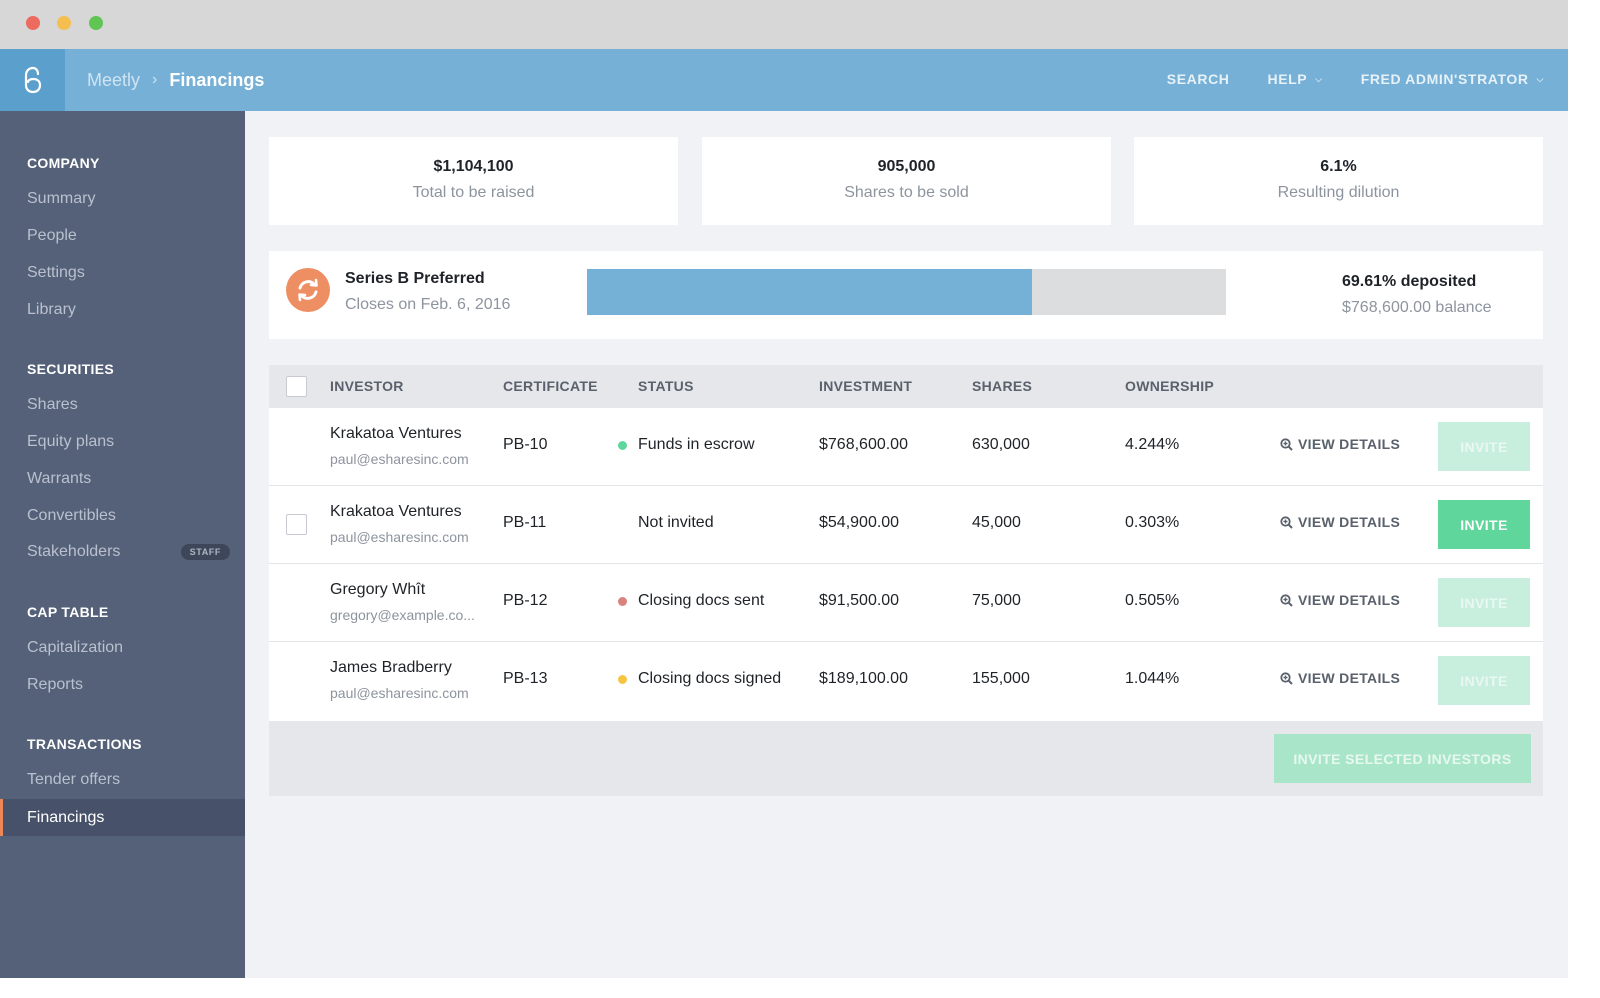 This screenshot has height=998, width=1600. What do you see at coordinates (114, 79) in the screenshot?
I see `breadcrumb-company: Meetly` at bounding box center [114, 79].